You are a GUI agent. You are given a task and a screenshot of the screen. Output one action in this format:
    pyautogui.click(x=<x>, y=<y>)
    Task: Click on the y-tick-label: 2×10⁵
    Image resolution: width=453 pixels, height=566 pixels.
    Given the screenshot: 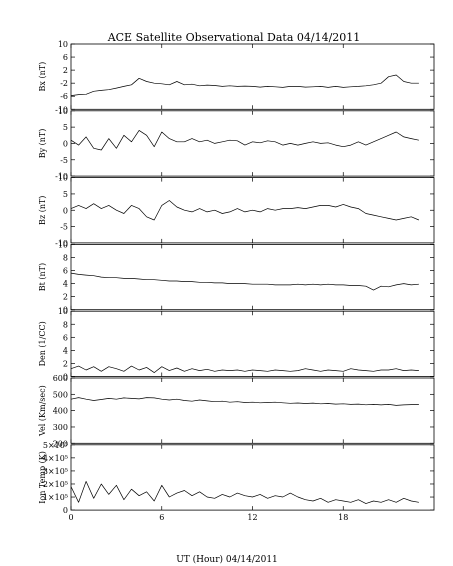 What is the action you would take?
    pyautogui.click(x=55, y=484)
    